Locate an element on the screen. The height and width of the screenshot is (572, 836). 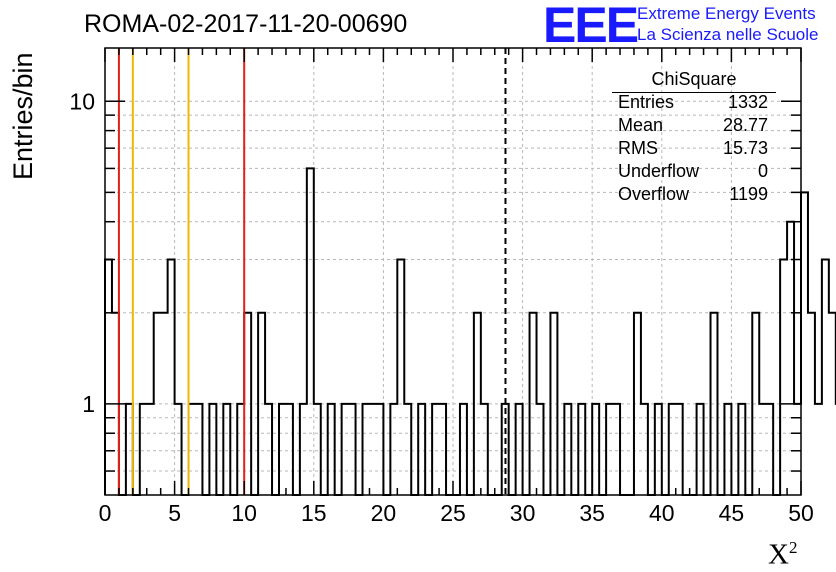
chart-title: ROMA-02-2017-11-20-00690 is located at coordinates (246, 24).